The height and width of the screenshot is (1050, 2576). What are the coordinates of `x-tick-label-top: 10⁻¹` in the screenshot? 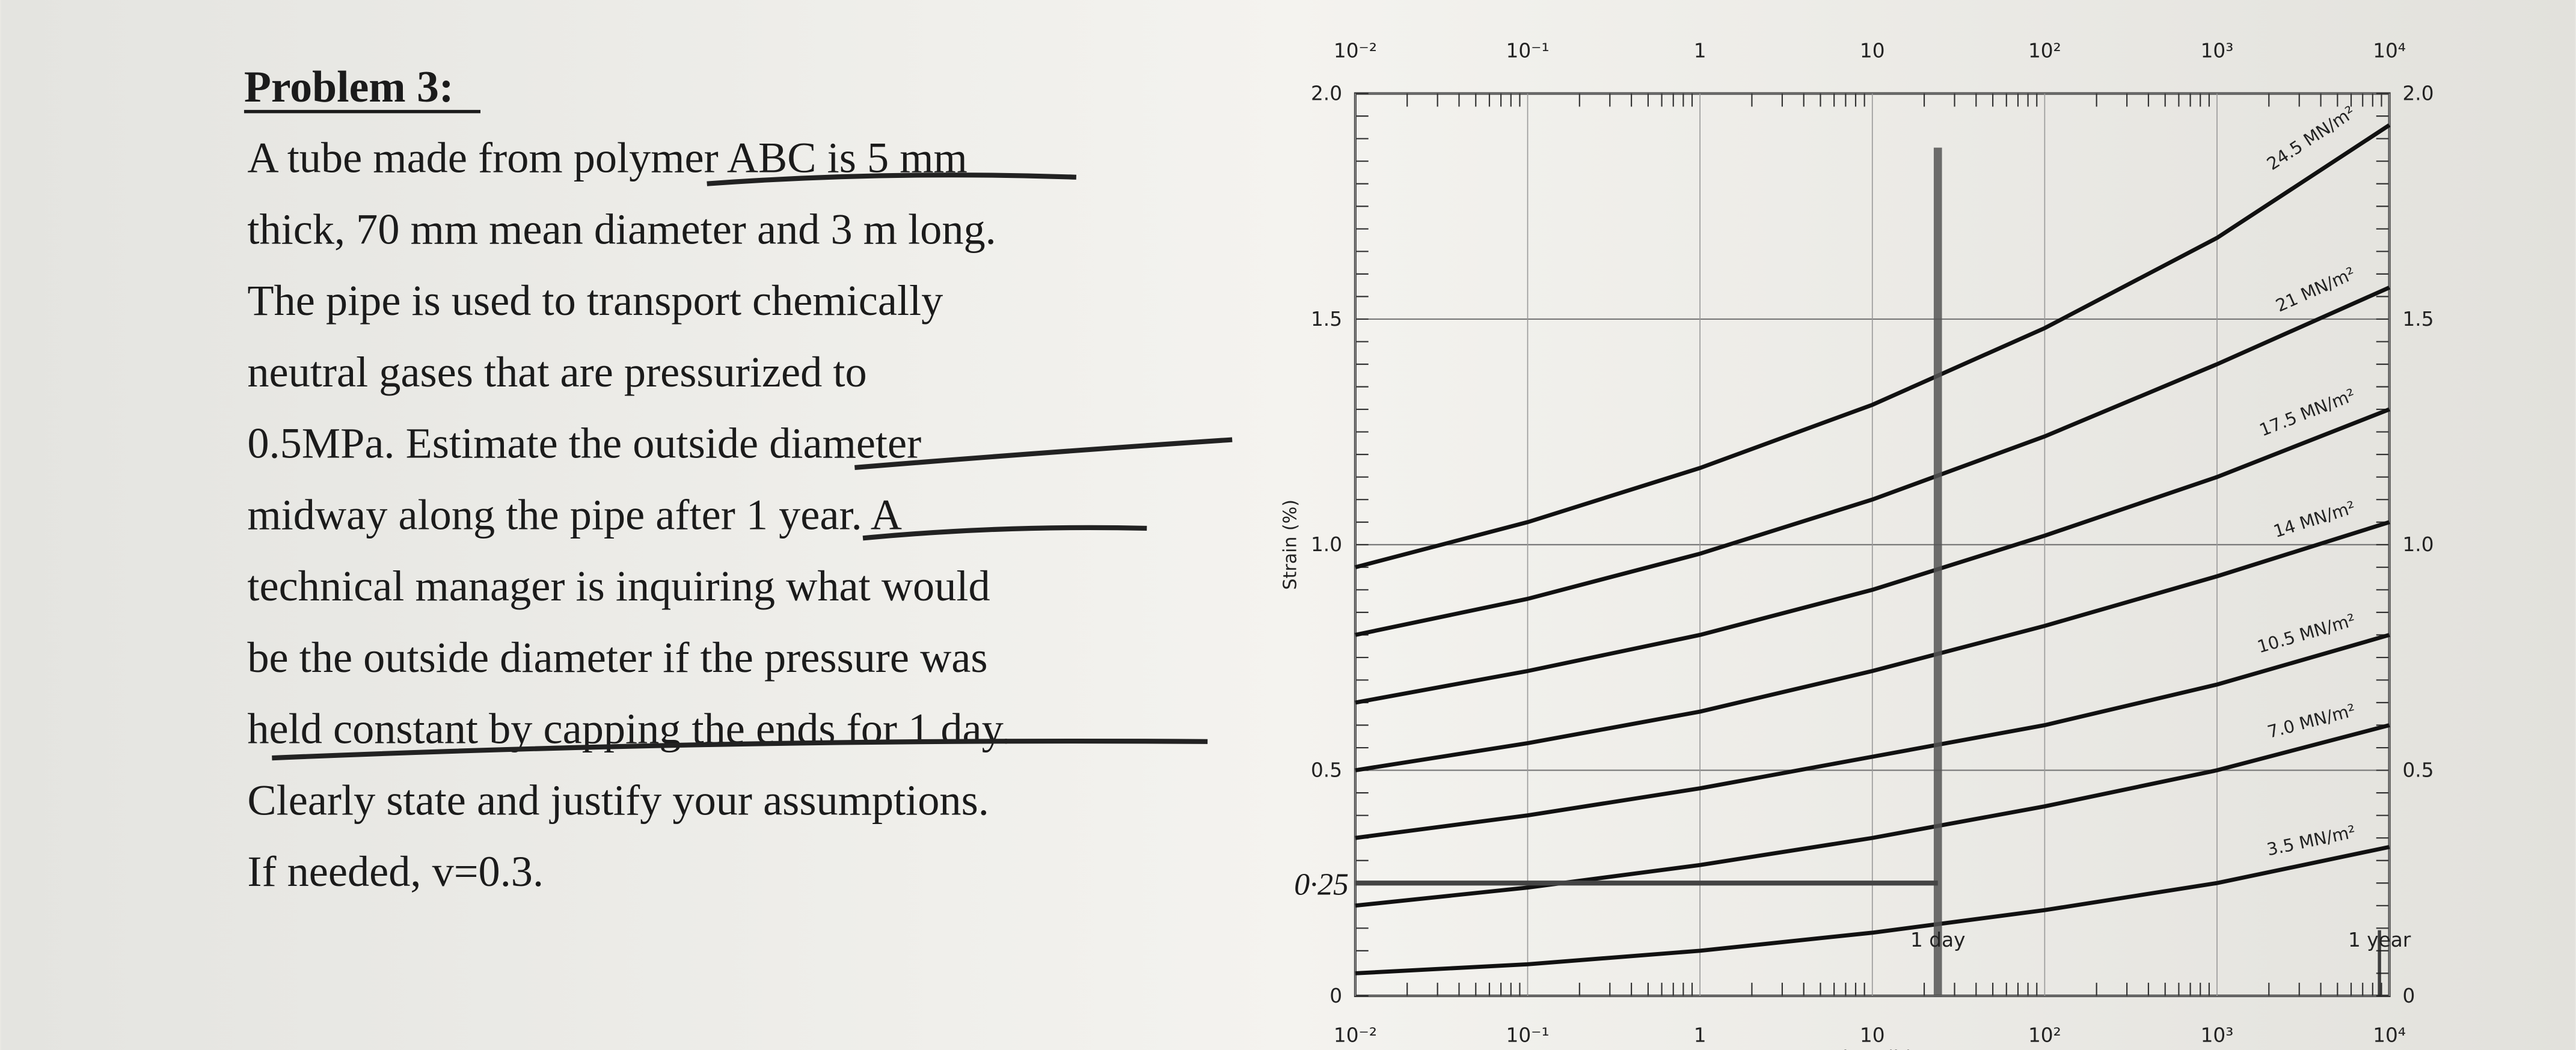 It's located at (1527, 51).